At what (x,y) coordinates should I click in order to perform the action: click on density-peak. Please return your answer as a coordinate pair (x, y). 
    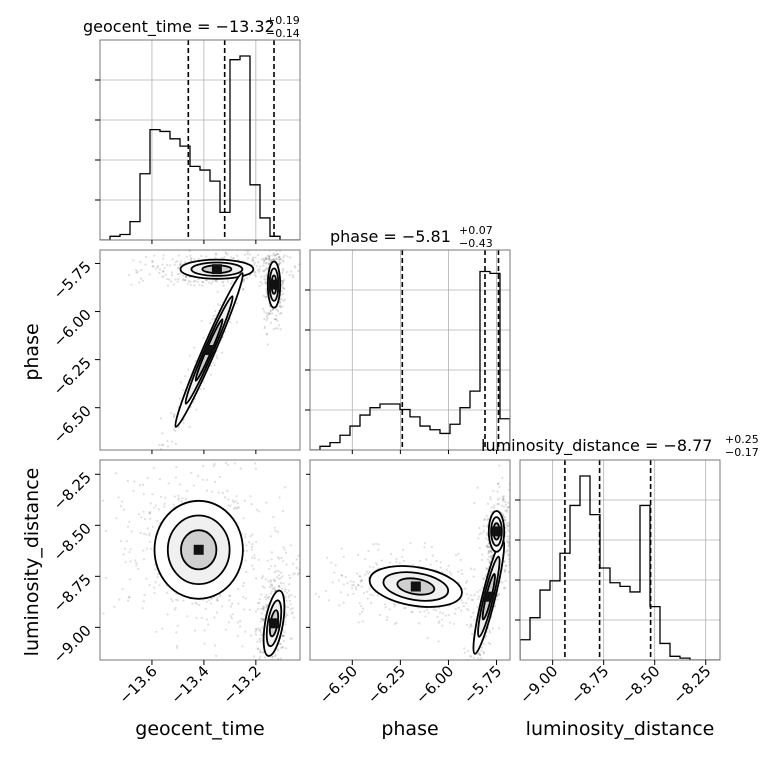
    Looking at the image, I should click on (209, 350).